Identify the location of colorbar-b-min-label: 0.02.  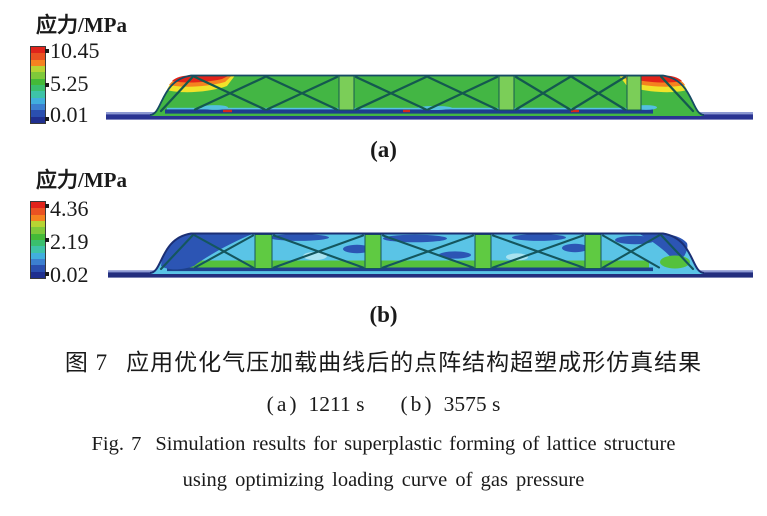
(69, 274).